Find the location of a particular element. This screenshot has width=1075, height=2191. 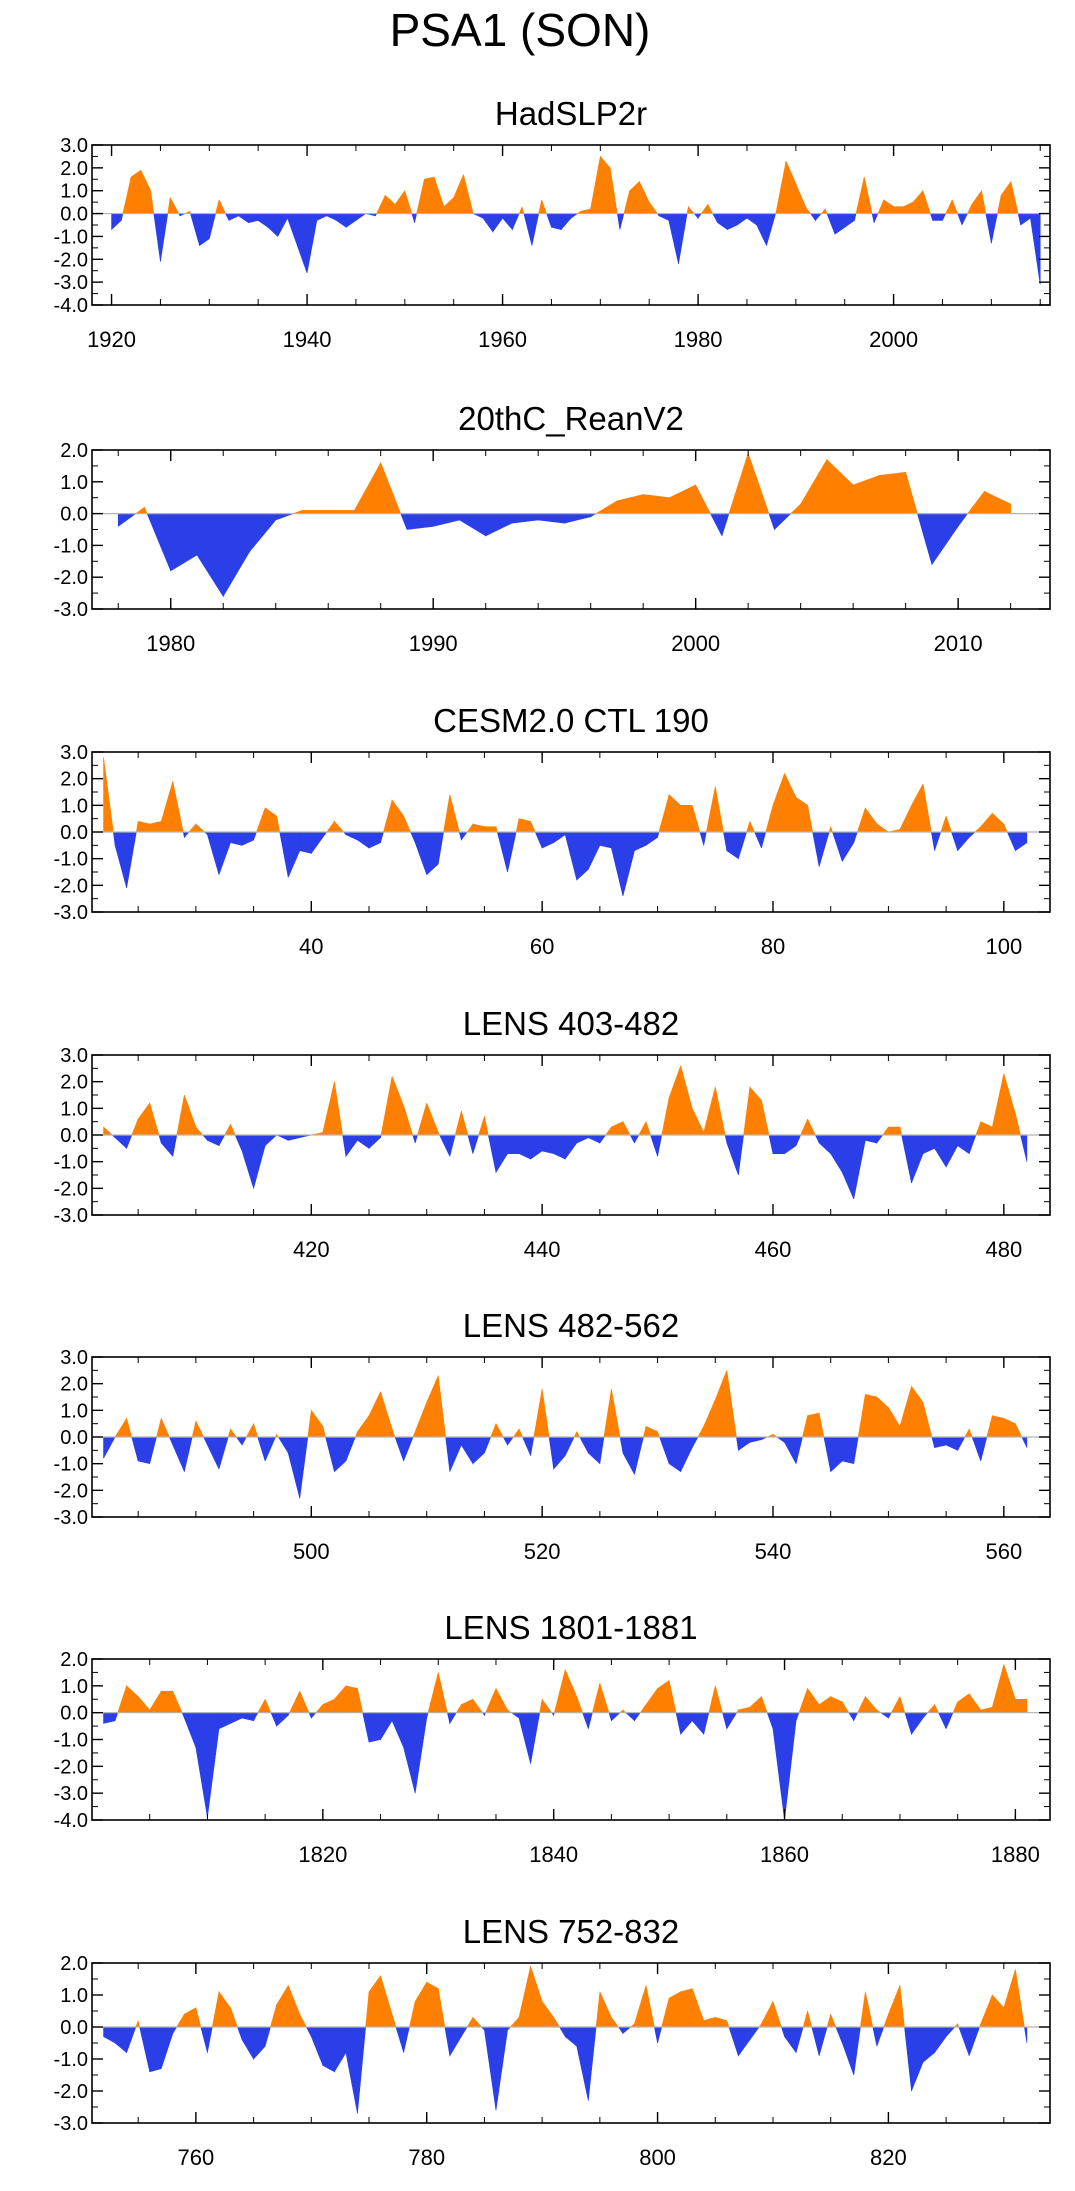

x-tick-label: 100 is located at coordinates (1003, 946).